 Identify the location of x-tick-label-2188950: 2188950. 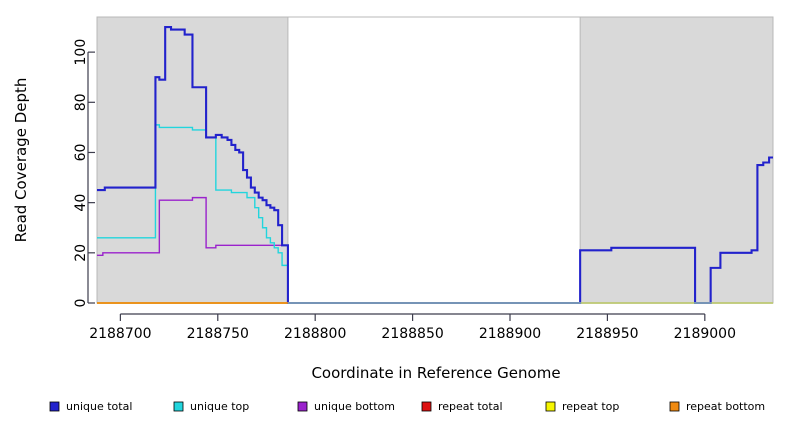
(607, 334).